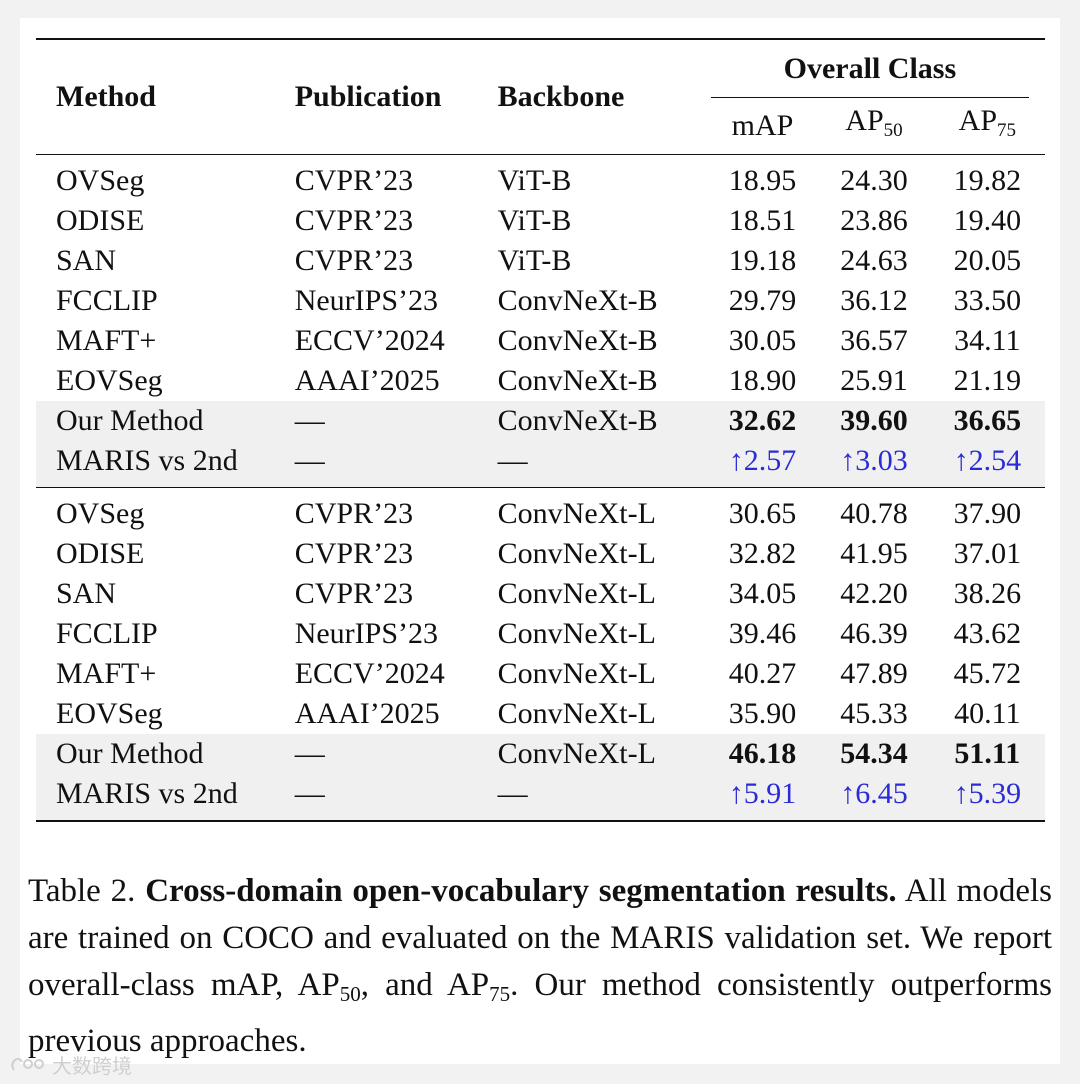  What do you see at coordinates (874, 713) in the screenshot?
I see `cell-ap50: 45.33` at bounding box center [874, 713].